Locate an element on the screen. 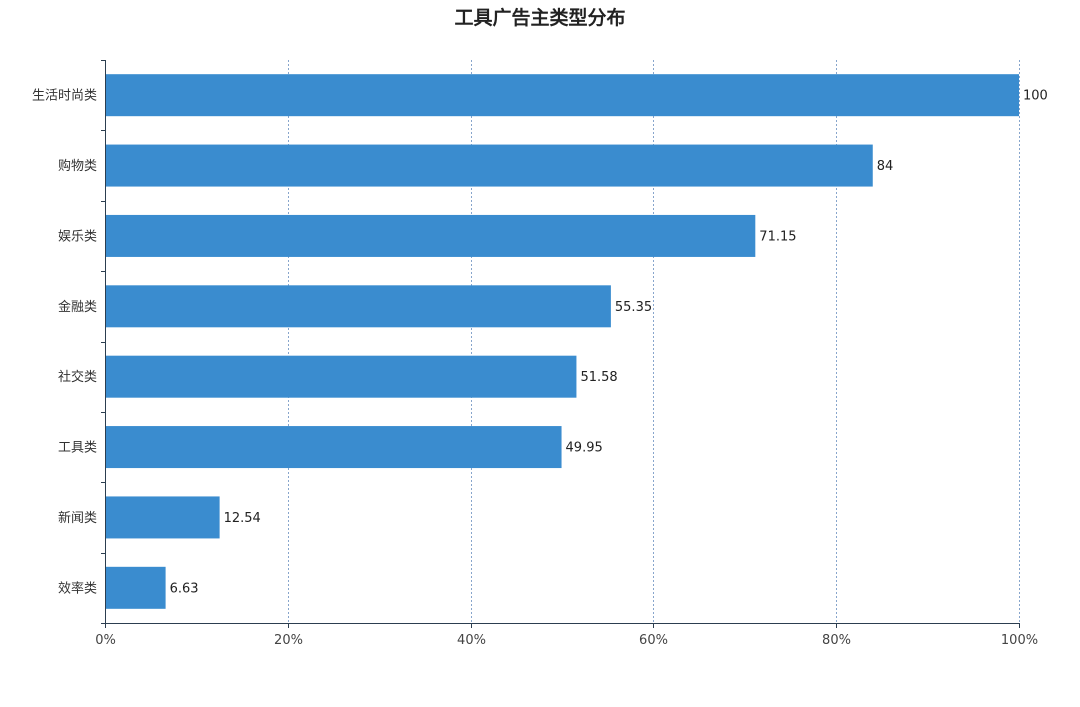  data-label: 100 is located at coordinates (1035, 96).